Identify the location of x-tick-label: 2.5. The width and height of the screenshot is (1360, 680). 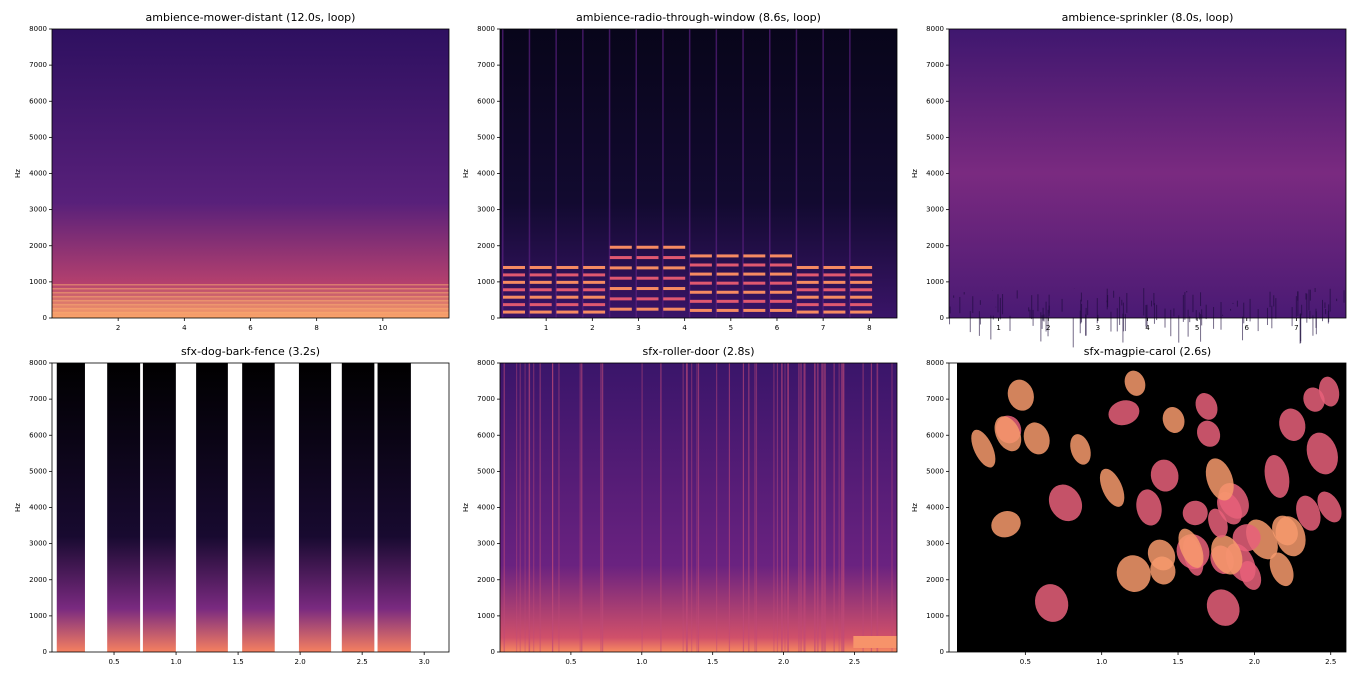
(1330, 662).